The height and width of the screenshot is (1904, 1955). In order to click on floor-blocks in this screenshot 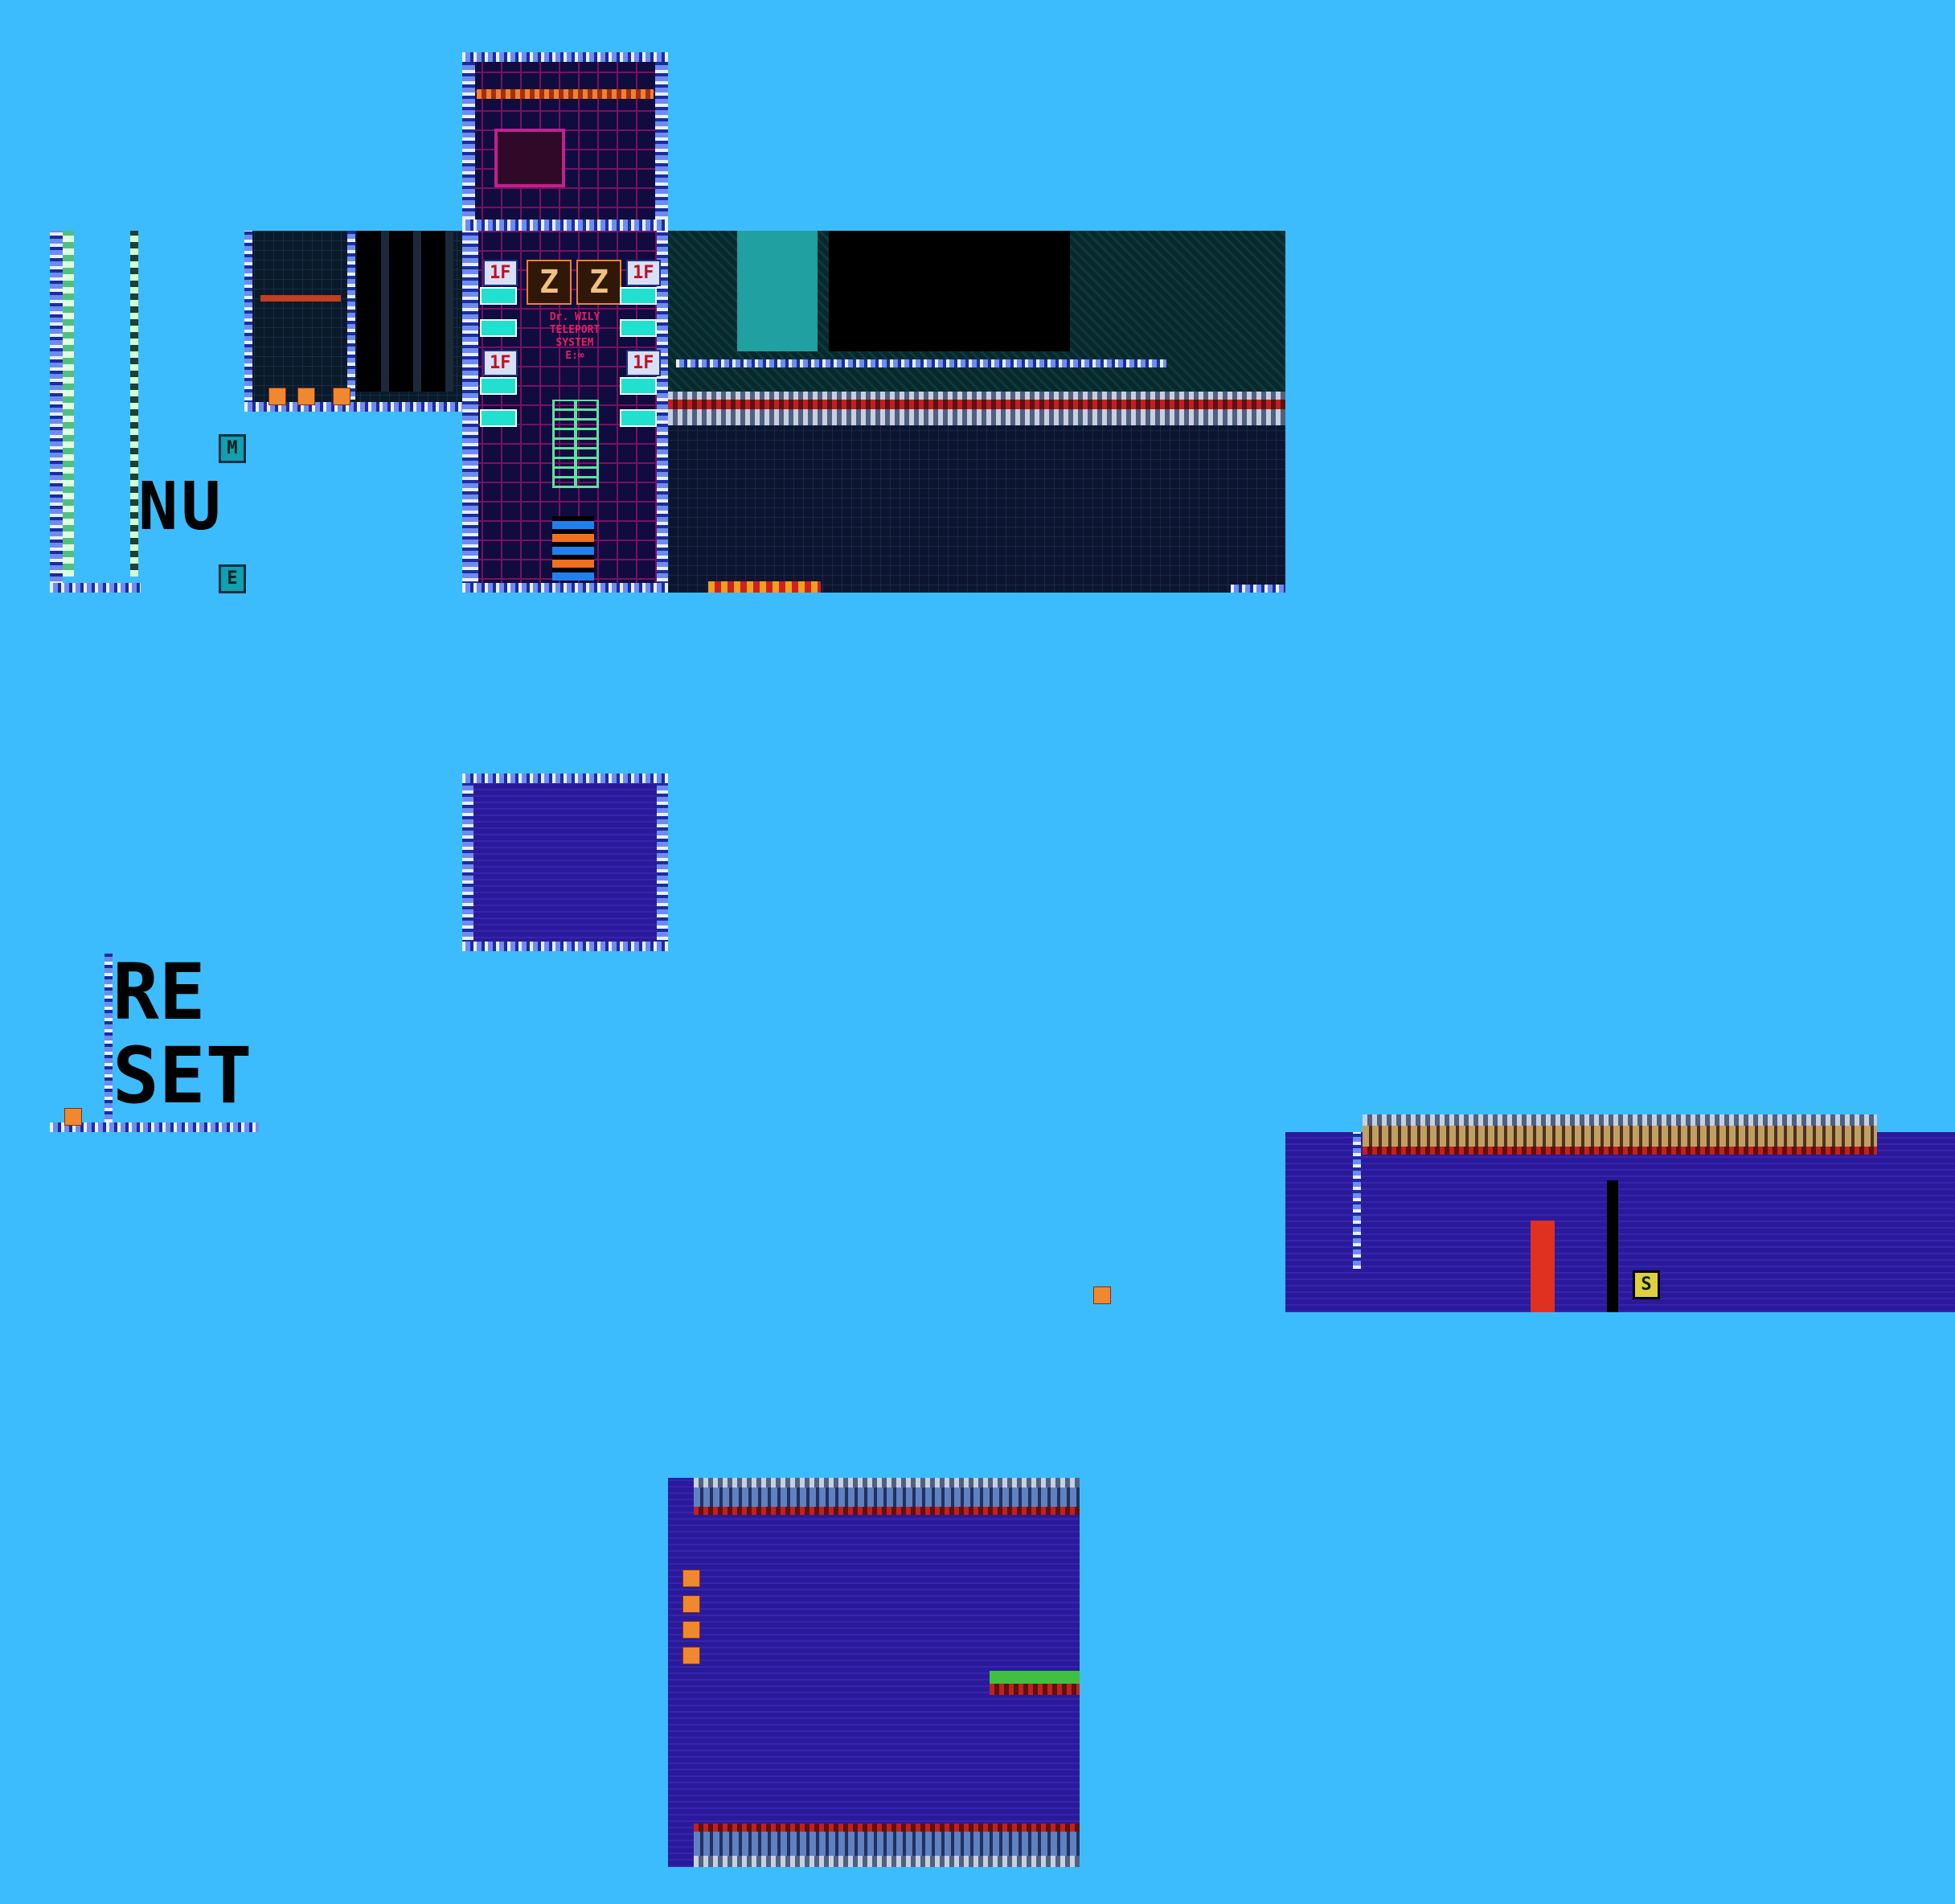, I will do `click(887, 1844)`.